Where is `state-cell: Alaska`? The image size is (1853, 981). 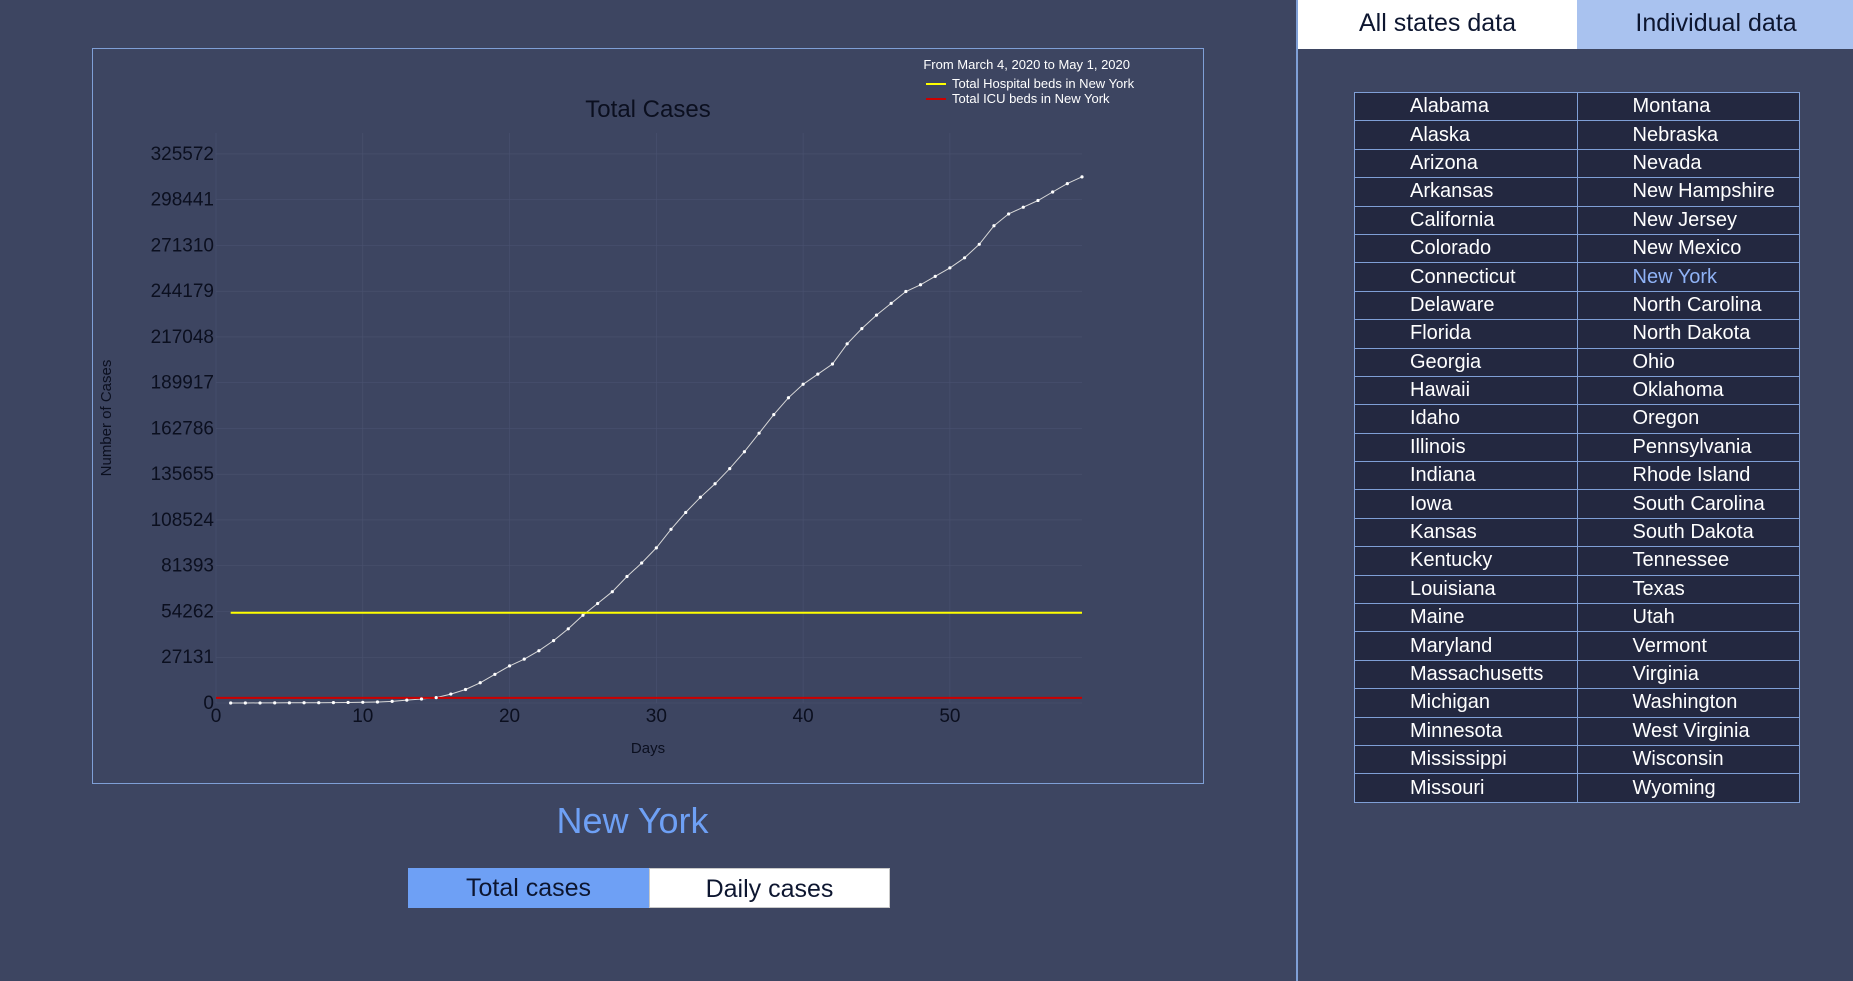 state-cell: Alaska is located at coordinates (1466, 135).